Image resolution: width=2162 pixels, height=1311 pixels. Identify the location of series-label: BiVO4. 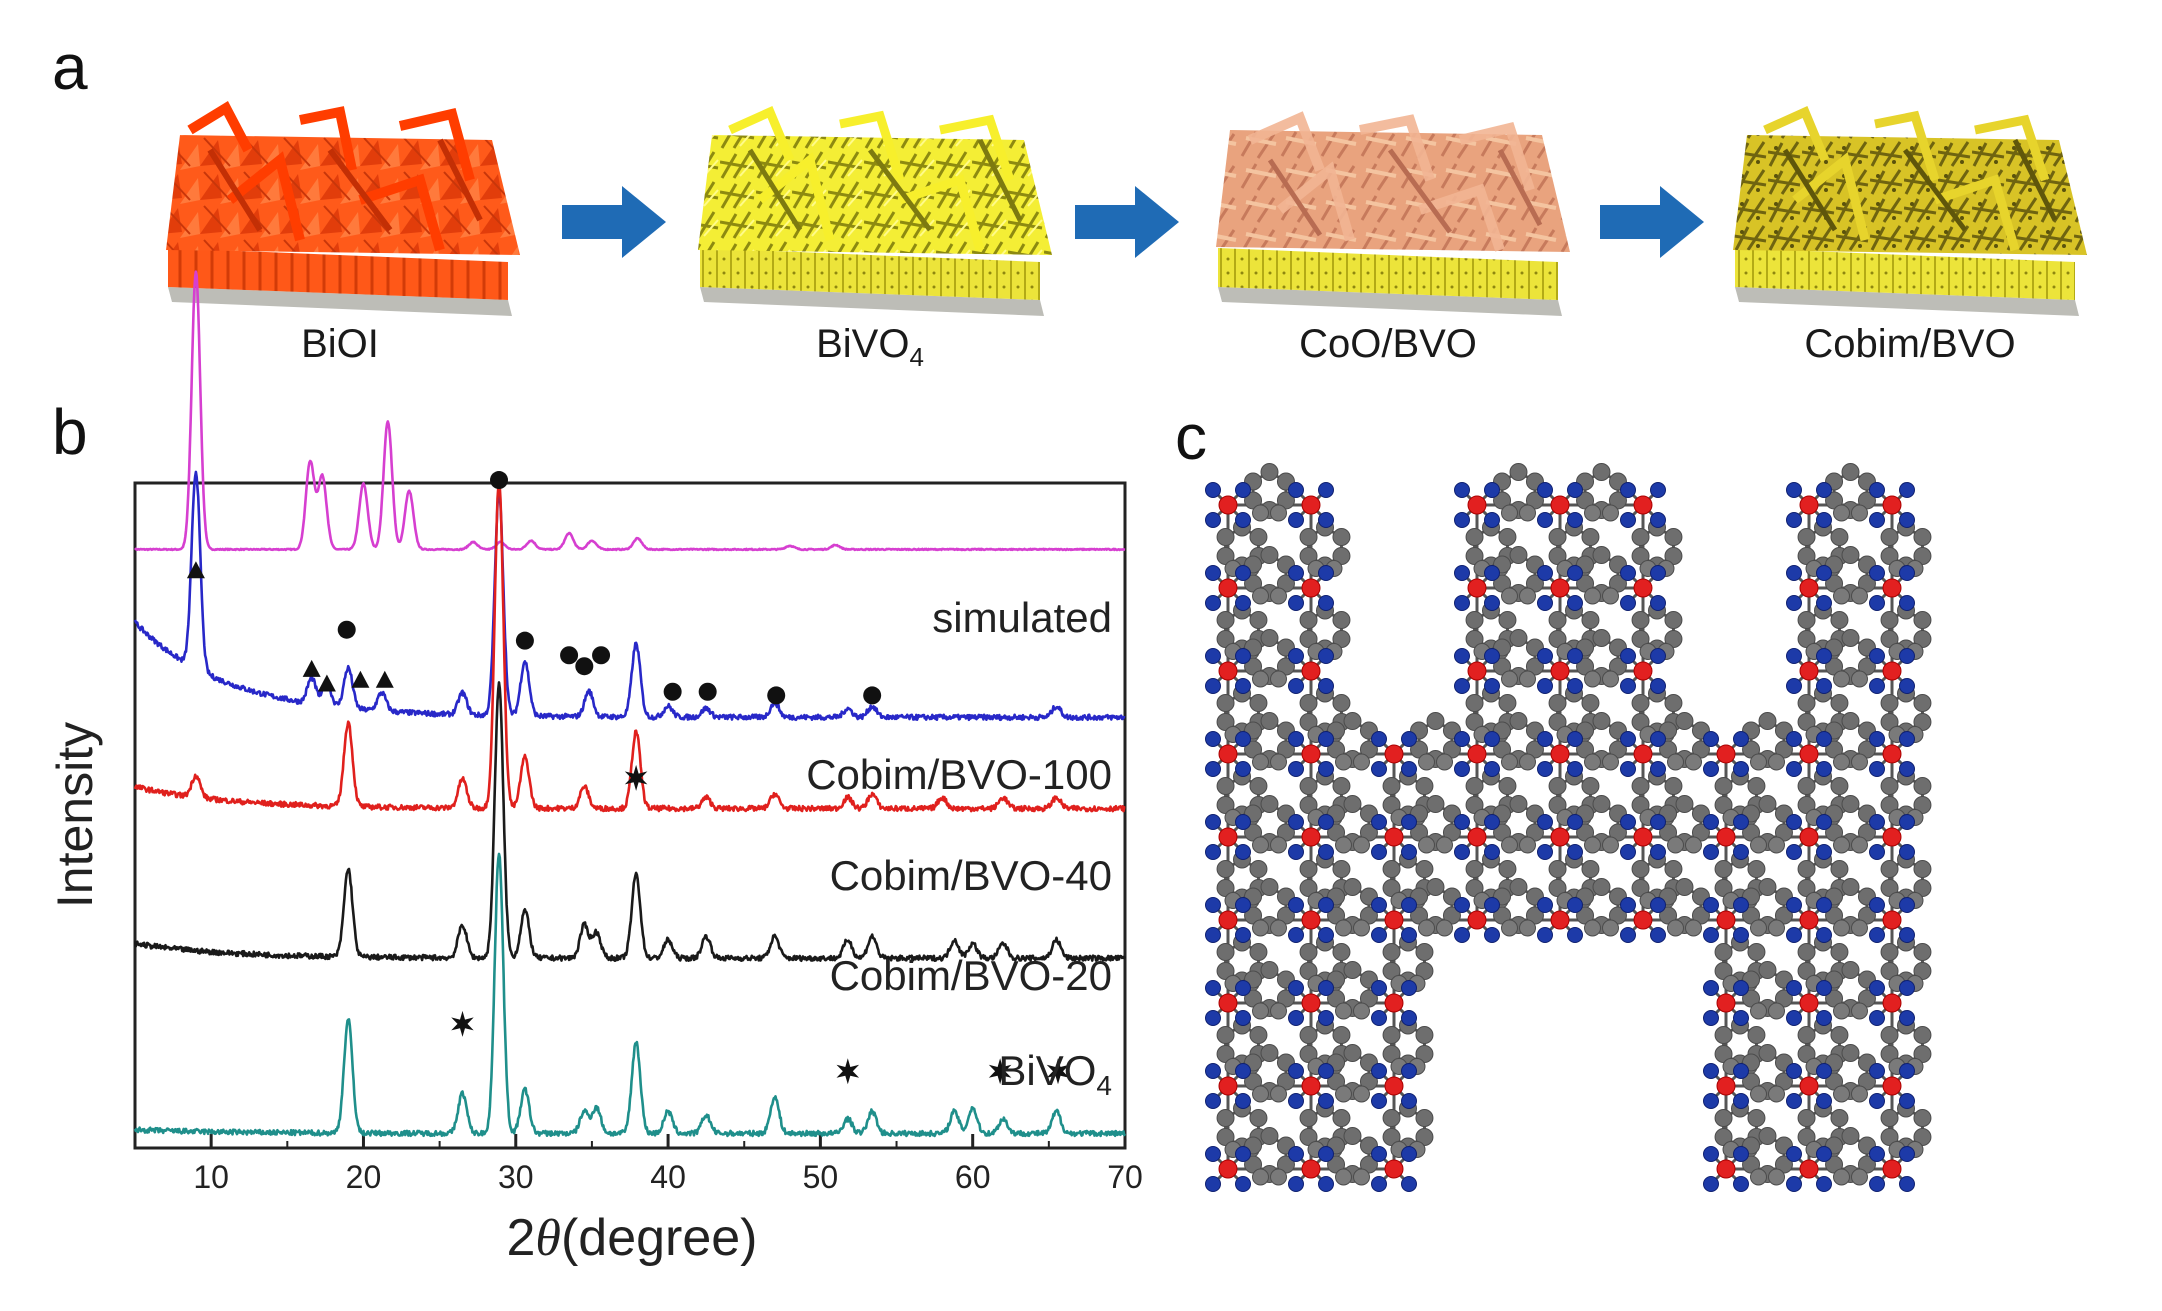
(1055, 1074).